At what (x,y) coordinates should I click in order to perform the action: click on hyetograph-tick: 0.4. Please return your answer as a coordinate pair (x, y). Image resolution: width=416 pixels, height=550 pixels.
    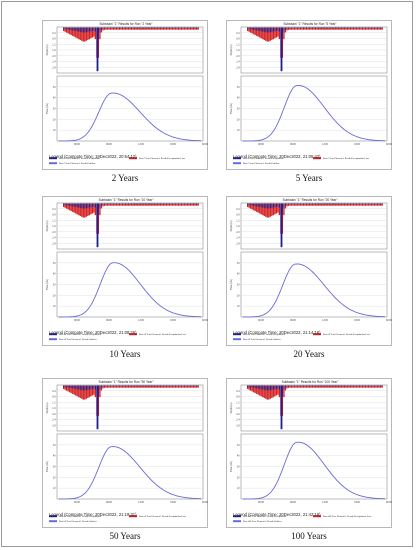
    Looking at the image, I should click on (238, 209).